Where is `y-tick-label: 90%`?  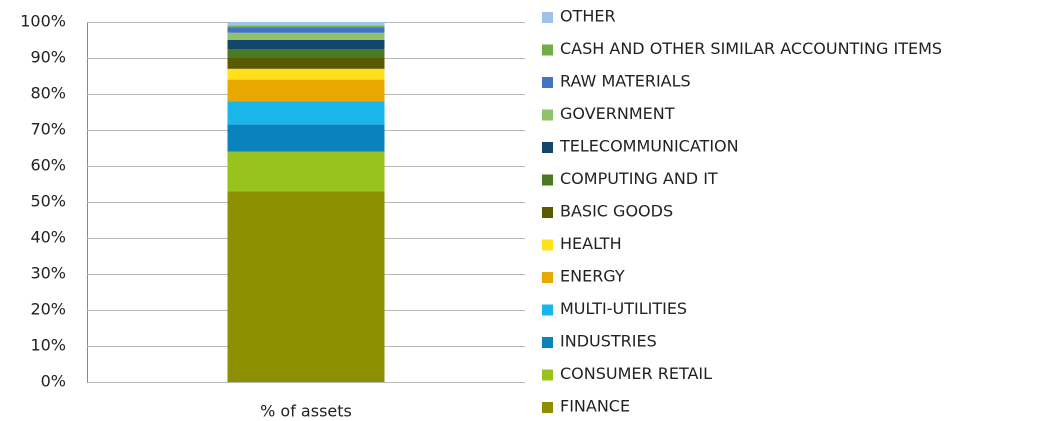 y-tick-label: 90% is located at coordinates (48, 57).